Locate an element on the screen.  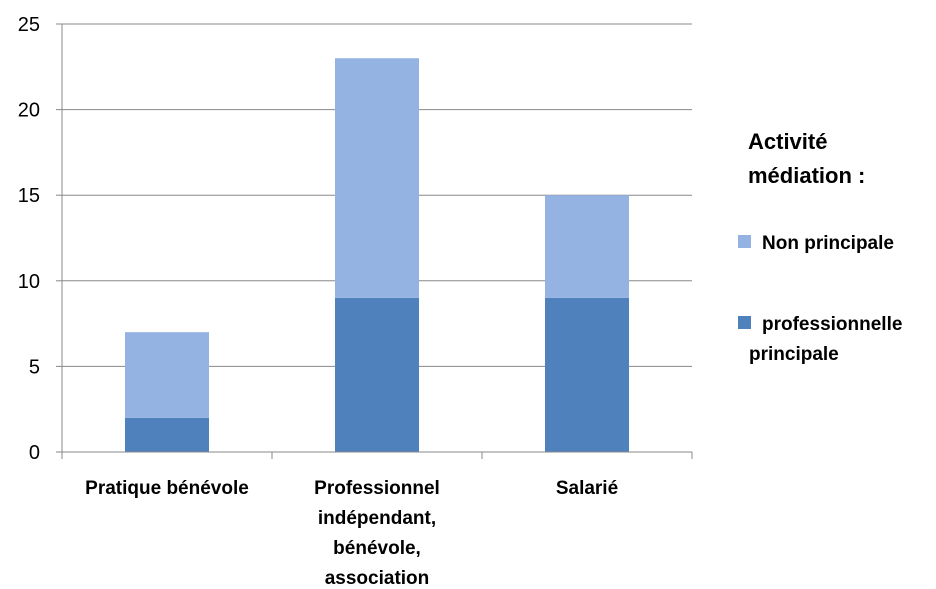
y-tick-label: 5 is located at coordinates (34, 367).